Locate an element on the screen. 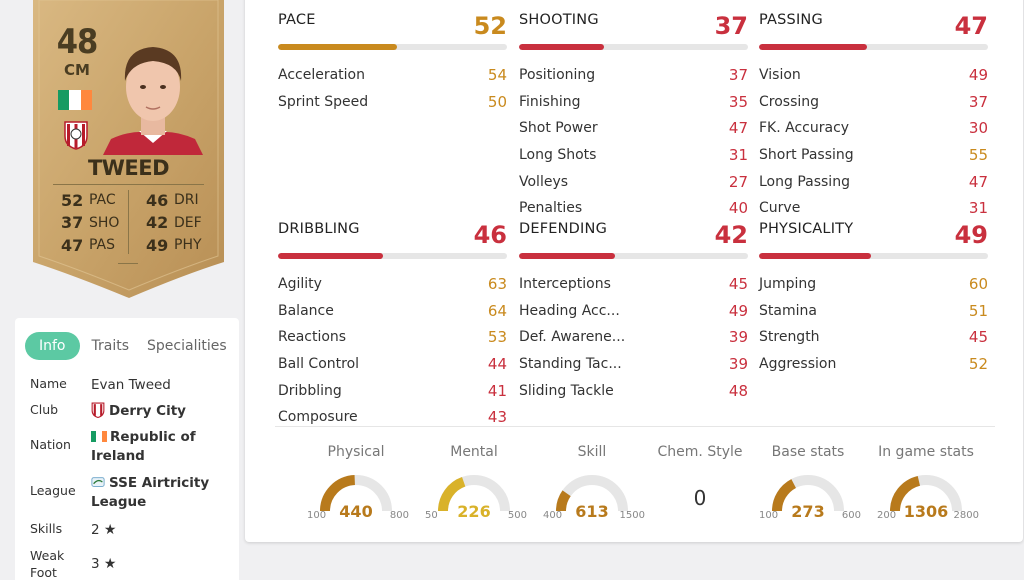 The image size is (1024, 580). sub-stat-value: 35 is located at coordinates (738, 101).